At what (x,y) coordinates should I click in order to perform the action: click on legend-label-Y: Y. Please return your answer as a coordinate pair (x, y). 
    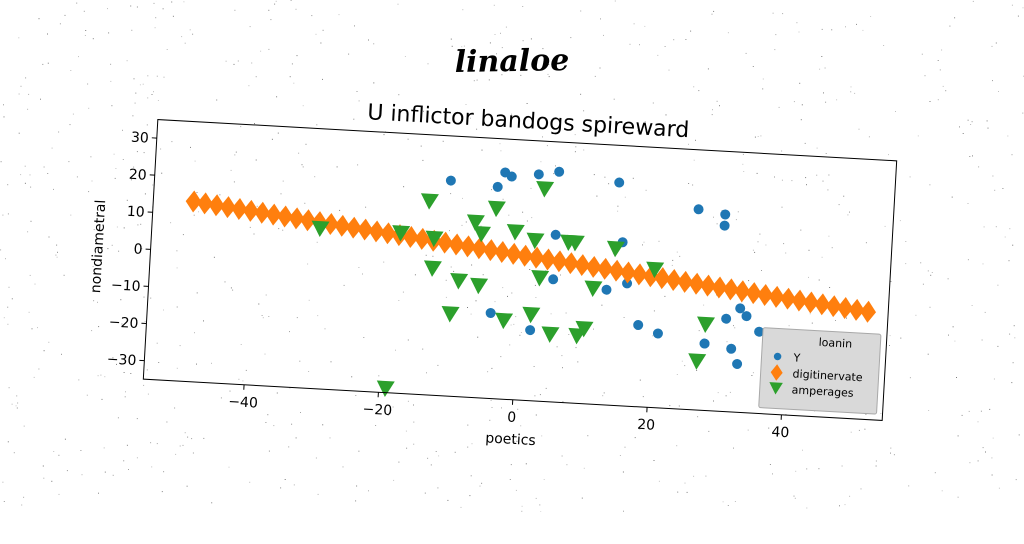
    Looking at the image, I should click on (796, 357).